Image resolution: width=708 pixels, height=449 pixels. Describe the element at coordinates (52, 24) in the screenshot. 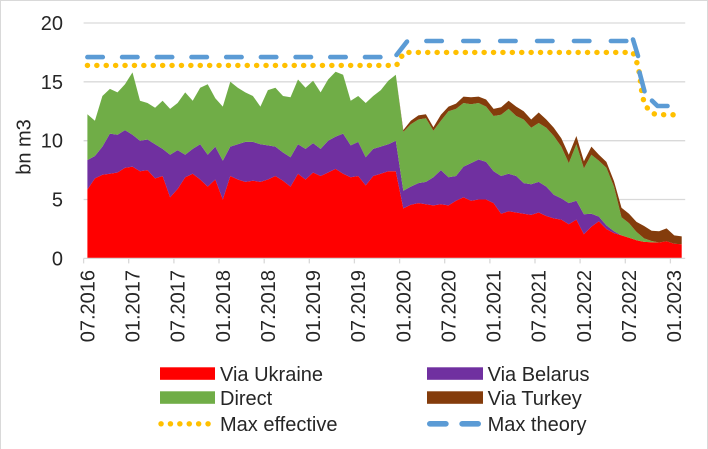

I see `svg-text: 20` at that location.